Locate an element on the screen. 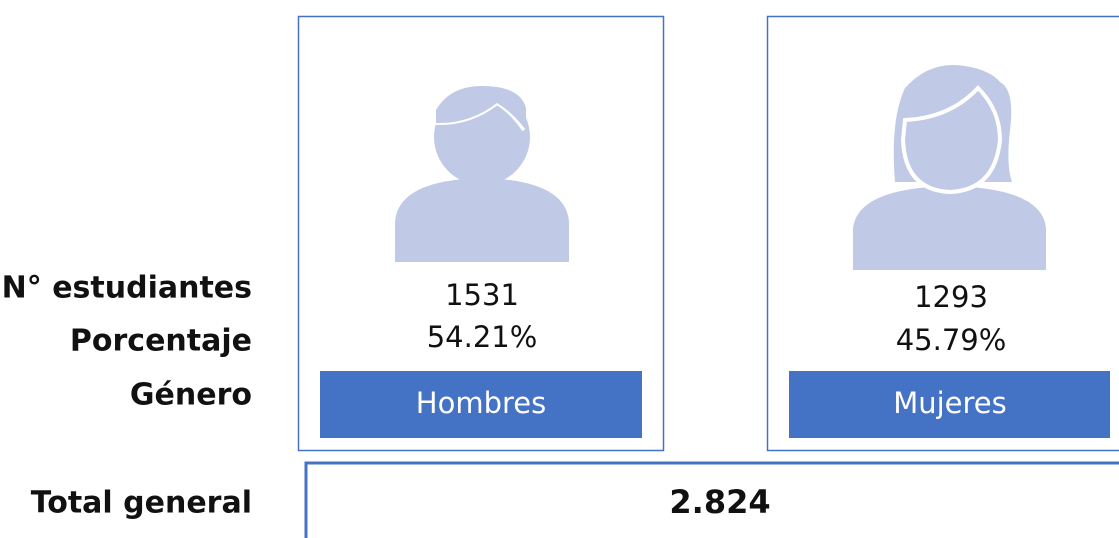 This screenshot has height=538, width=1119. gender-label: Género is located at coordinates (191, 395).